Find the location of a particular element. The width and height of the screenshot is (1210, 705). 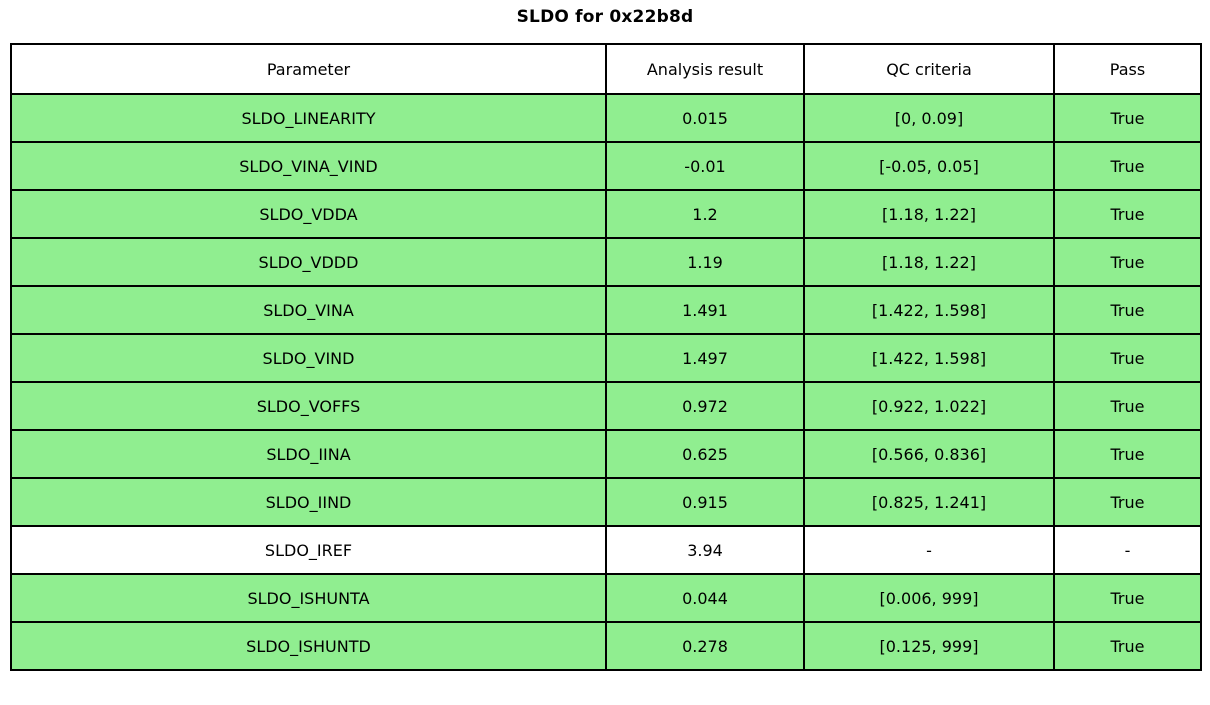

table-row: SLDO_VOFFS 0.972 [0.922, 1.022] True is located at coordinates (606, 406).